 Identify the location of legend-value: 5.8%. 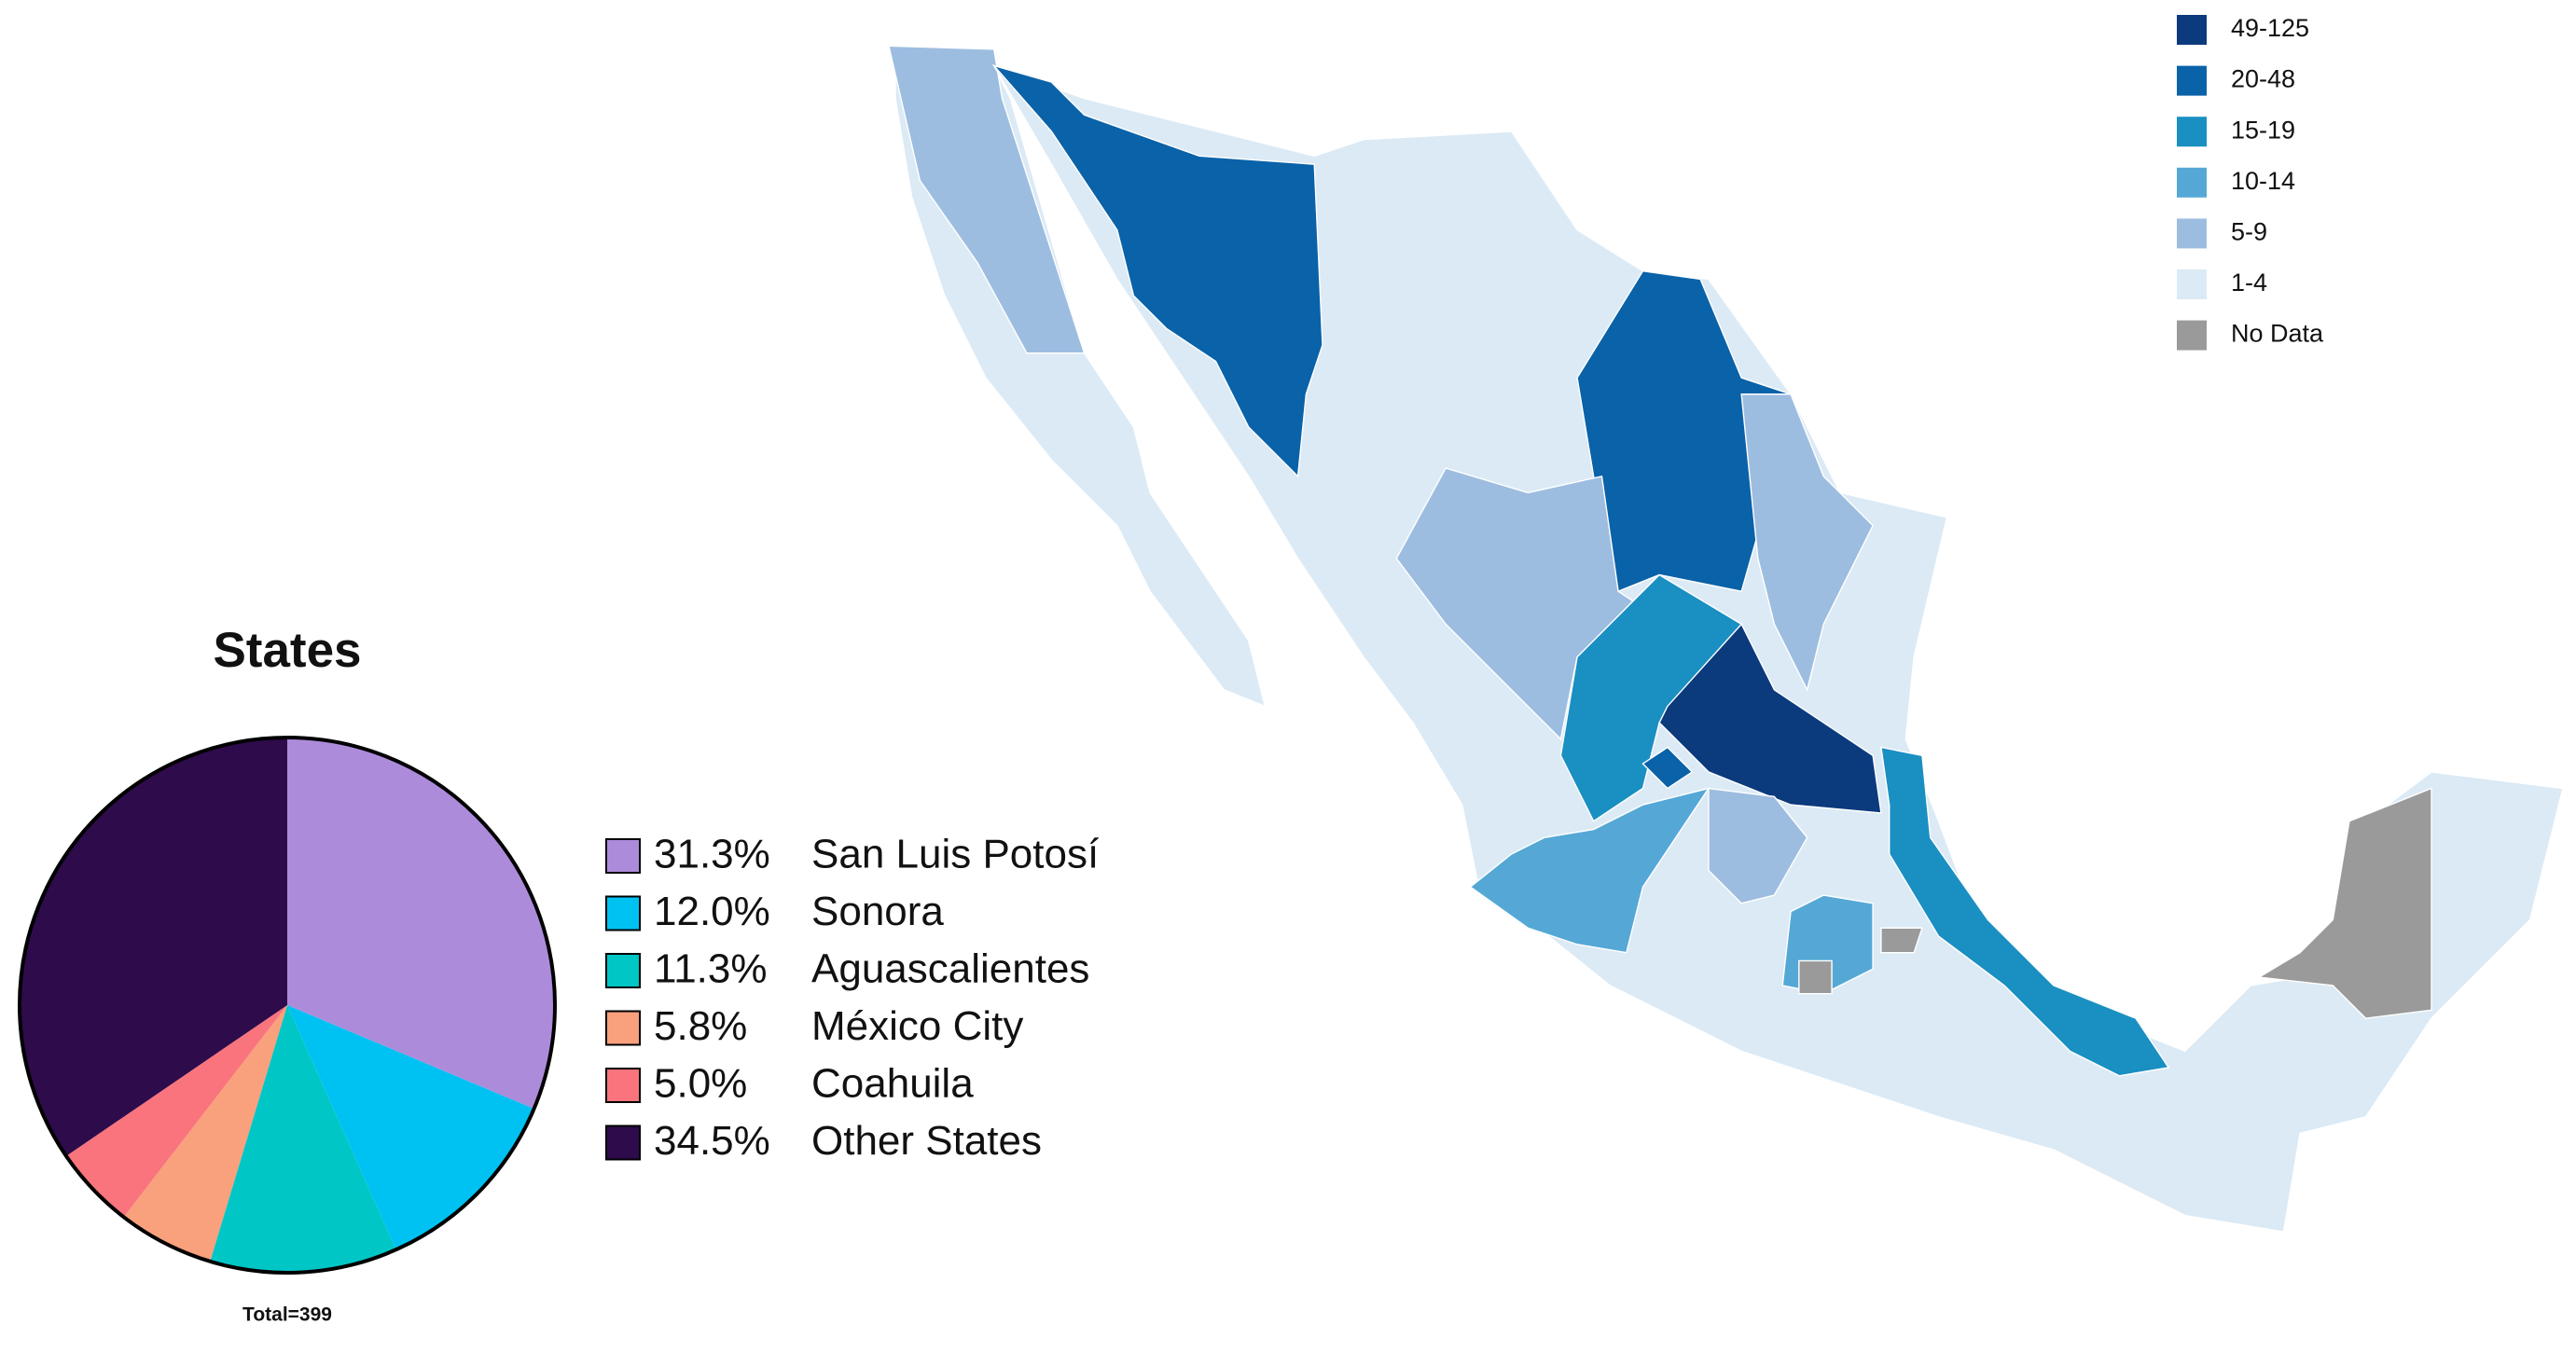
(700, 1026).